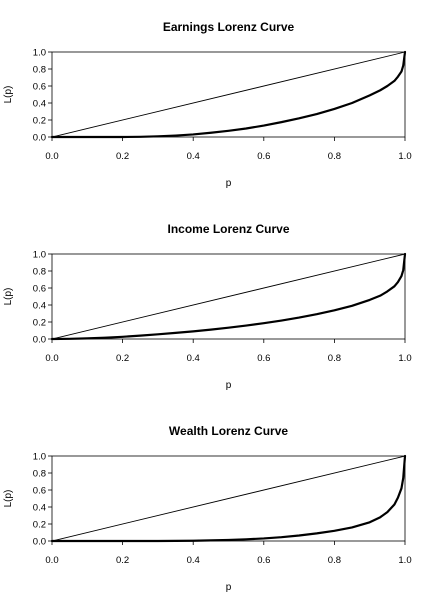  I want to click on panel-title: Wealth Lorenz Curve, so click(228, 431).